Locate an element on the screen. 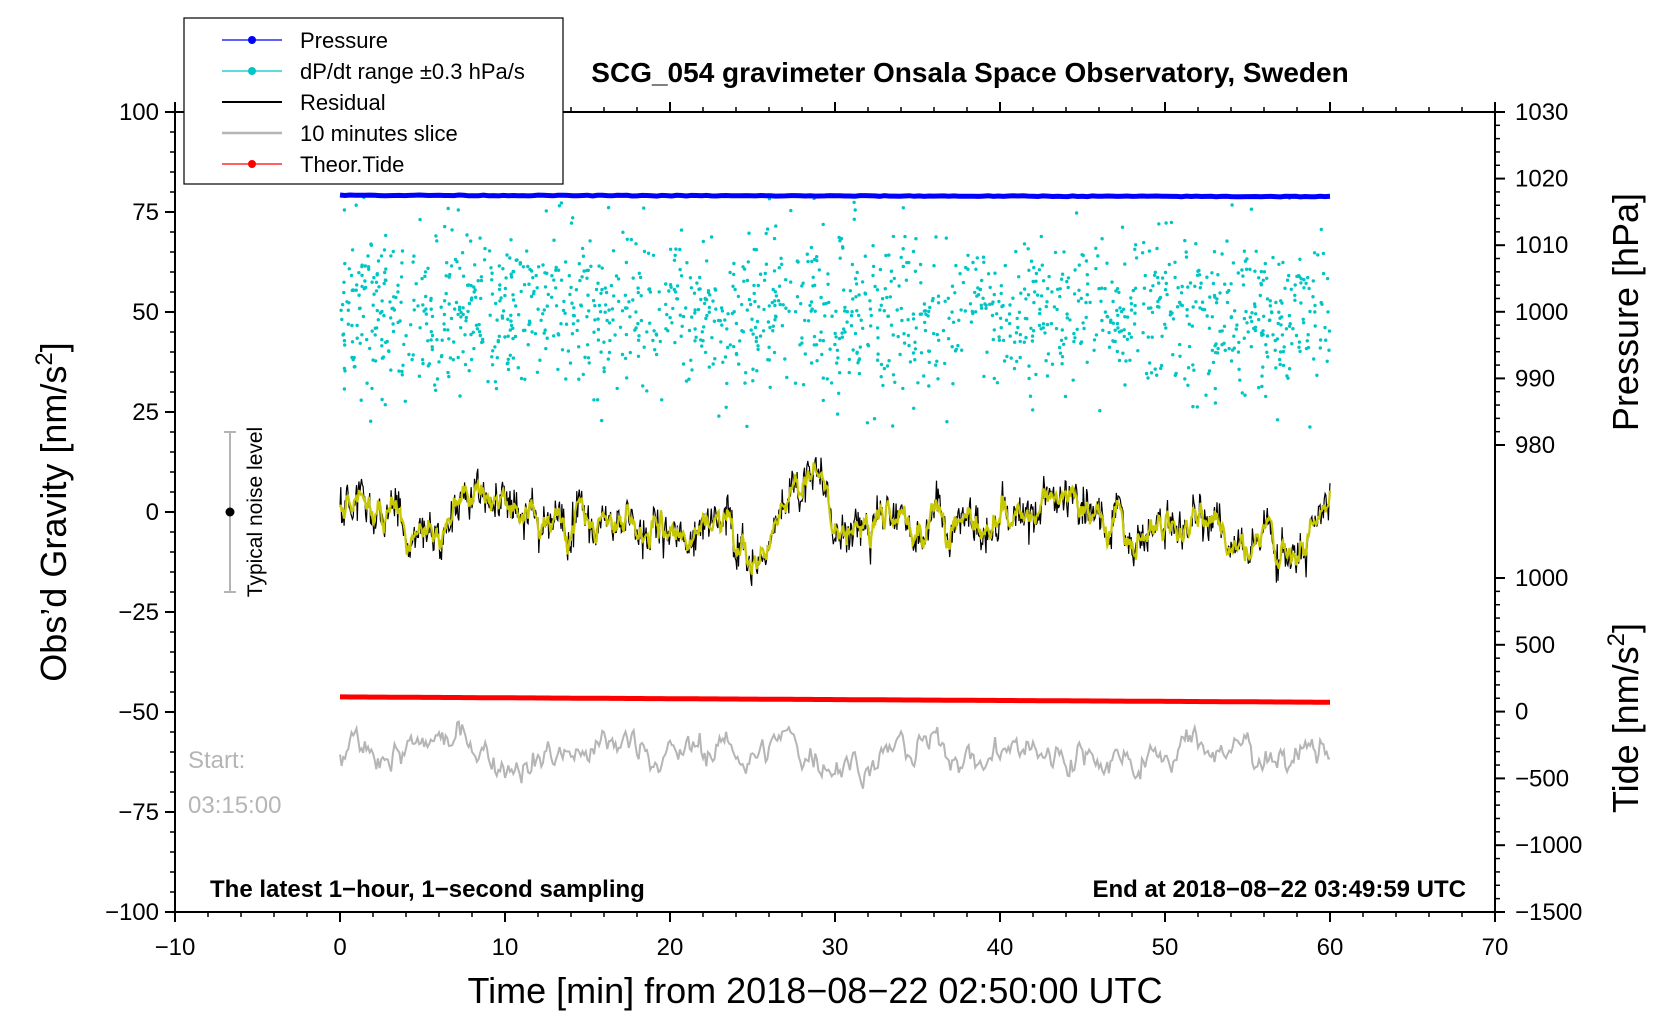  start-time: 03:15:00 is located at coordinates (234, 805).